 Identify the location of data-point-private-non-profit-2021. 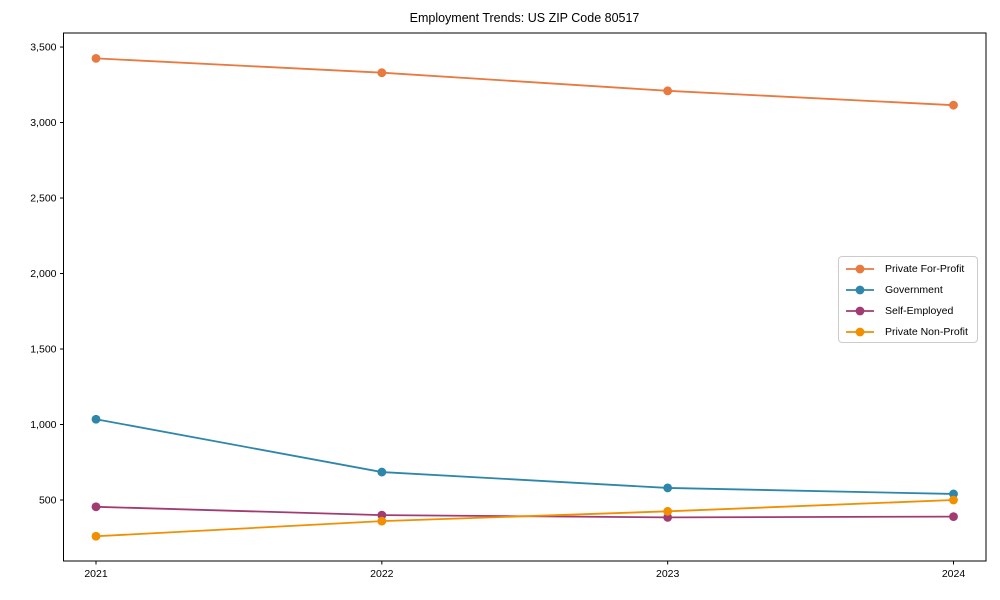
(96, 536).